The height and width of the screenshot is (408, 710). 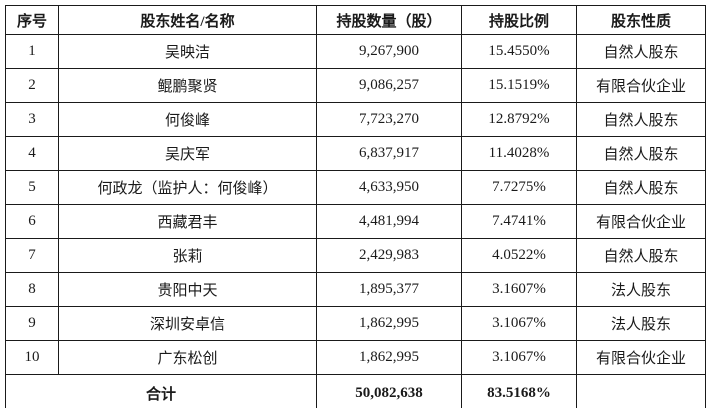 I want to click on cell-shares: 4,633,950, so click(x=389, y=187).